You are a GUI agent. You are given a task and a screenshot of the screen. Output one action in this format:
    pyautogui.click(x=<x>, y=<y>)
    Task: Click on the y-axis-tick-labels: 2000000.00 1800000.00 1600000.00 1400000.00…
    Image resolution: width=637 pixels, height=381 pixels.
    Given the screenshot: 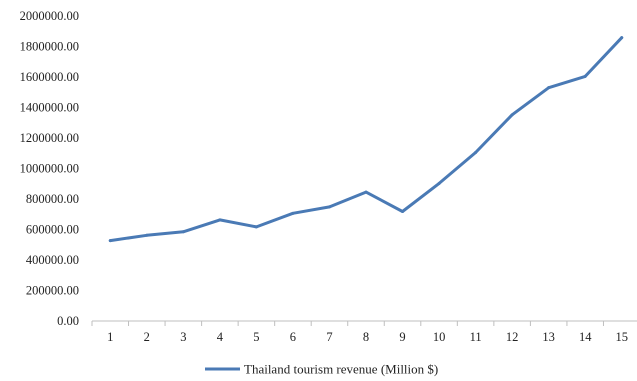 What is the action you would take?
    pyautogui.click(x=49, y=168)
    